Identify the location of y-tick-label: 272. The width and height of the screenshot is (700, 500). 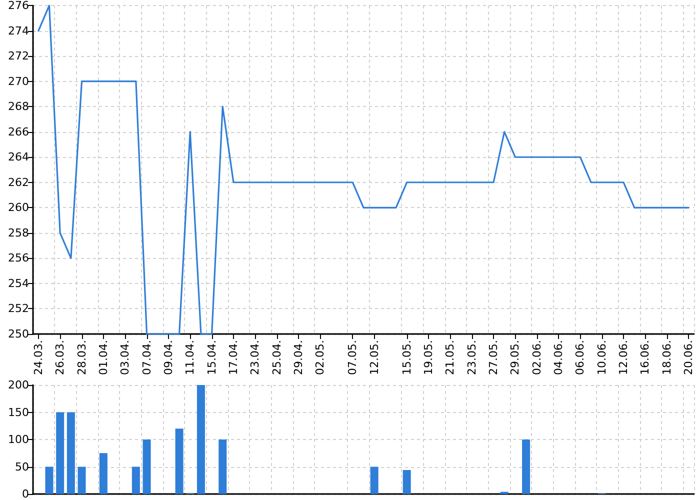
(18, 56).